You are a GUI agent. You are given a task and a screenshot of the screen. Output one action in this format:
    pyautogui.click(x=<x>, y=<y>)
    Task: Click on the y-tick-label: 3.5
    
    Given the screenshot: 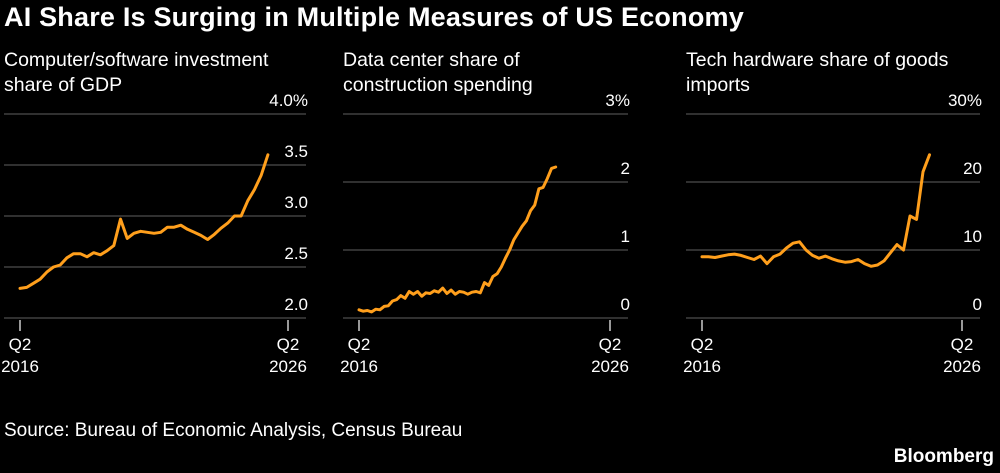 What is the action you would take?
    pyautogui.click(x=296, y=151)
    